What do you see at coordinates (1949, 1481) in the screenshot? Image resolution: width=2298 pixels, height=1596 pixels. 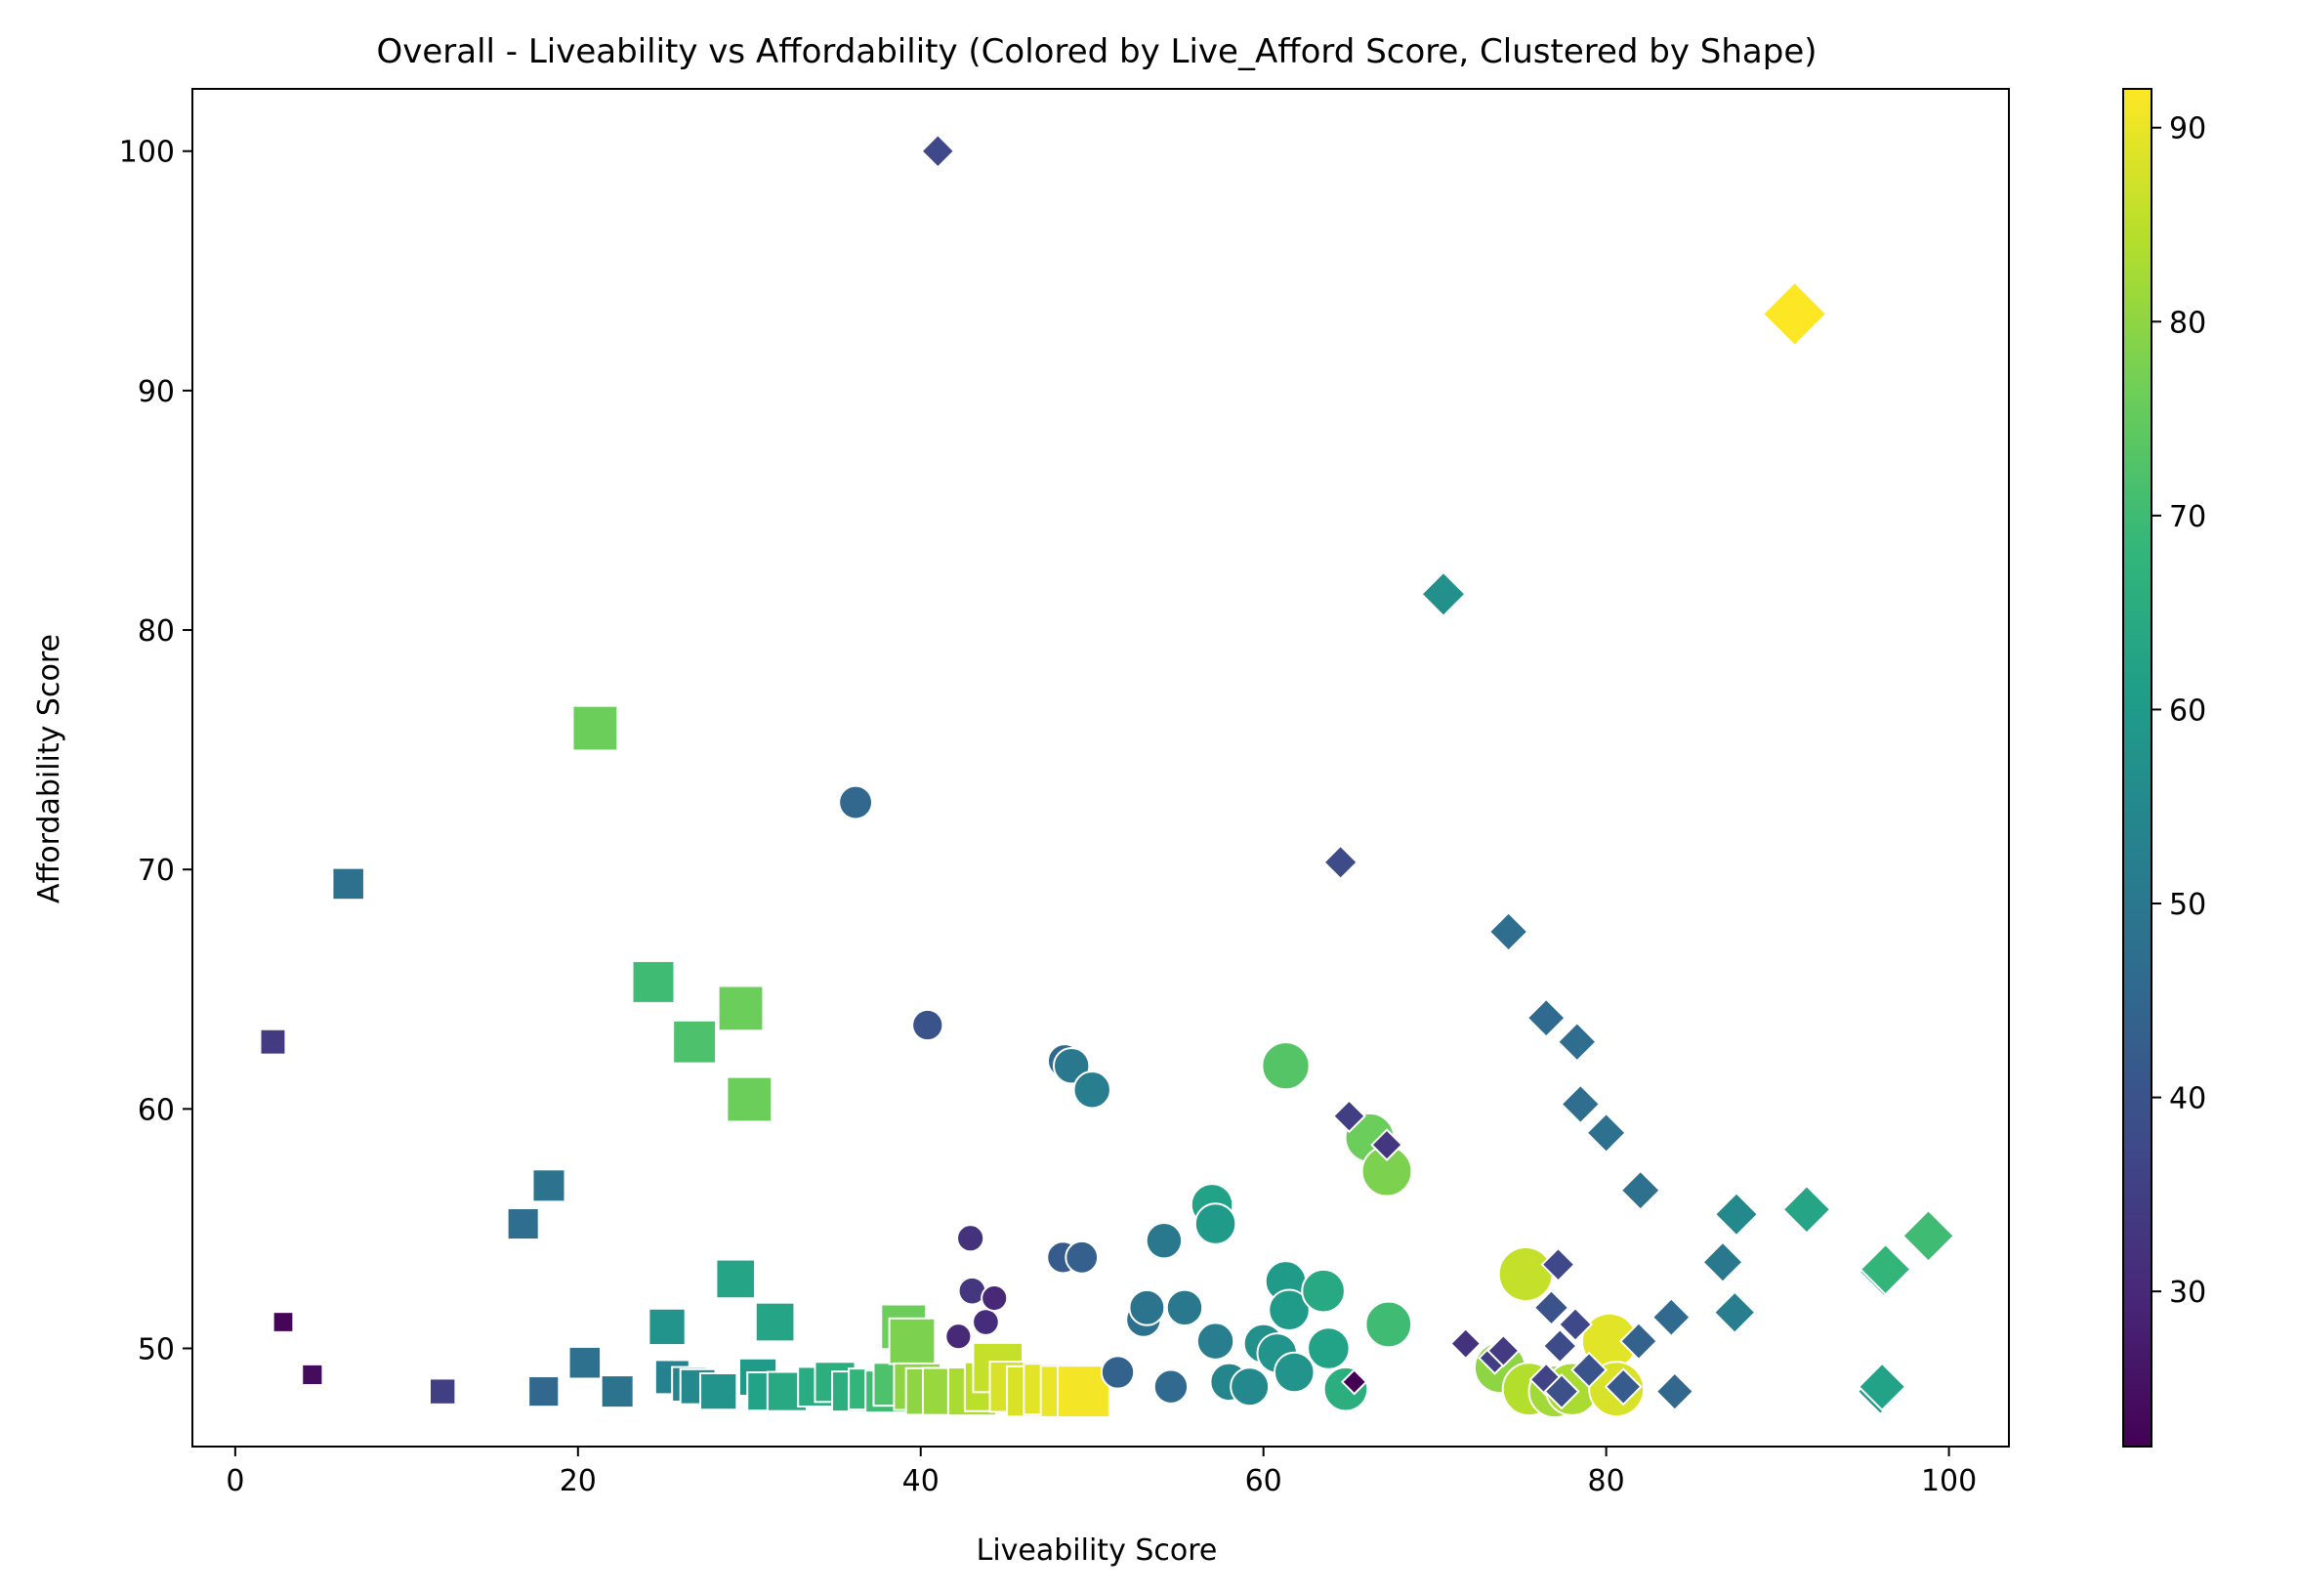 I see `x-tick-label: 100` at bounding box center [1949, 1481].